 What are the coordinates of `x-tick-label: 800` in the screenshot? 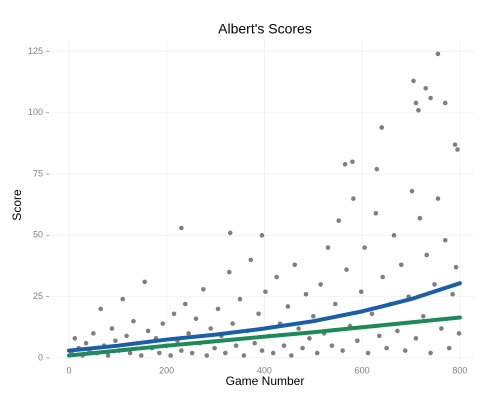 It's located at (459, 370).